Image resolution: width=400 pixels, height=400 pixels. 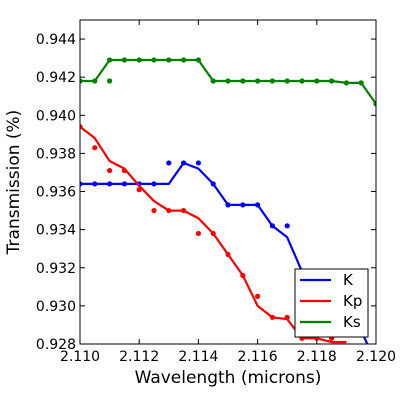 I want to click on y-axis-label: Transmission (%), so click(x=14, y=183).